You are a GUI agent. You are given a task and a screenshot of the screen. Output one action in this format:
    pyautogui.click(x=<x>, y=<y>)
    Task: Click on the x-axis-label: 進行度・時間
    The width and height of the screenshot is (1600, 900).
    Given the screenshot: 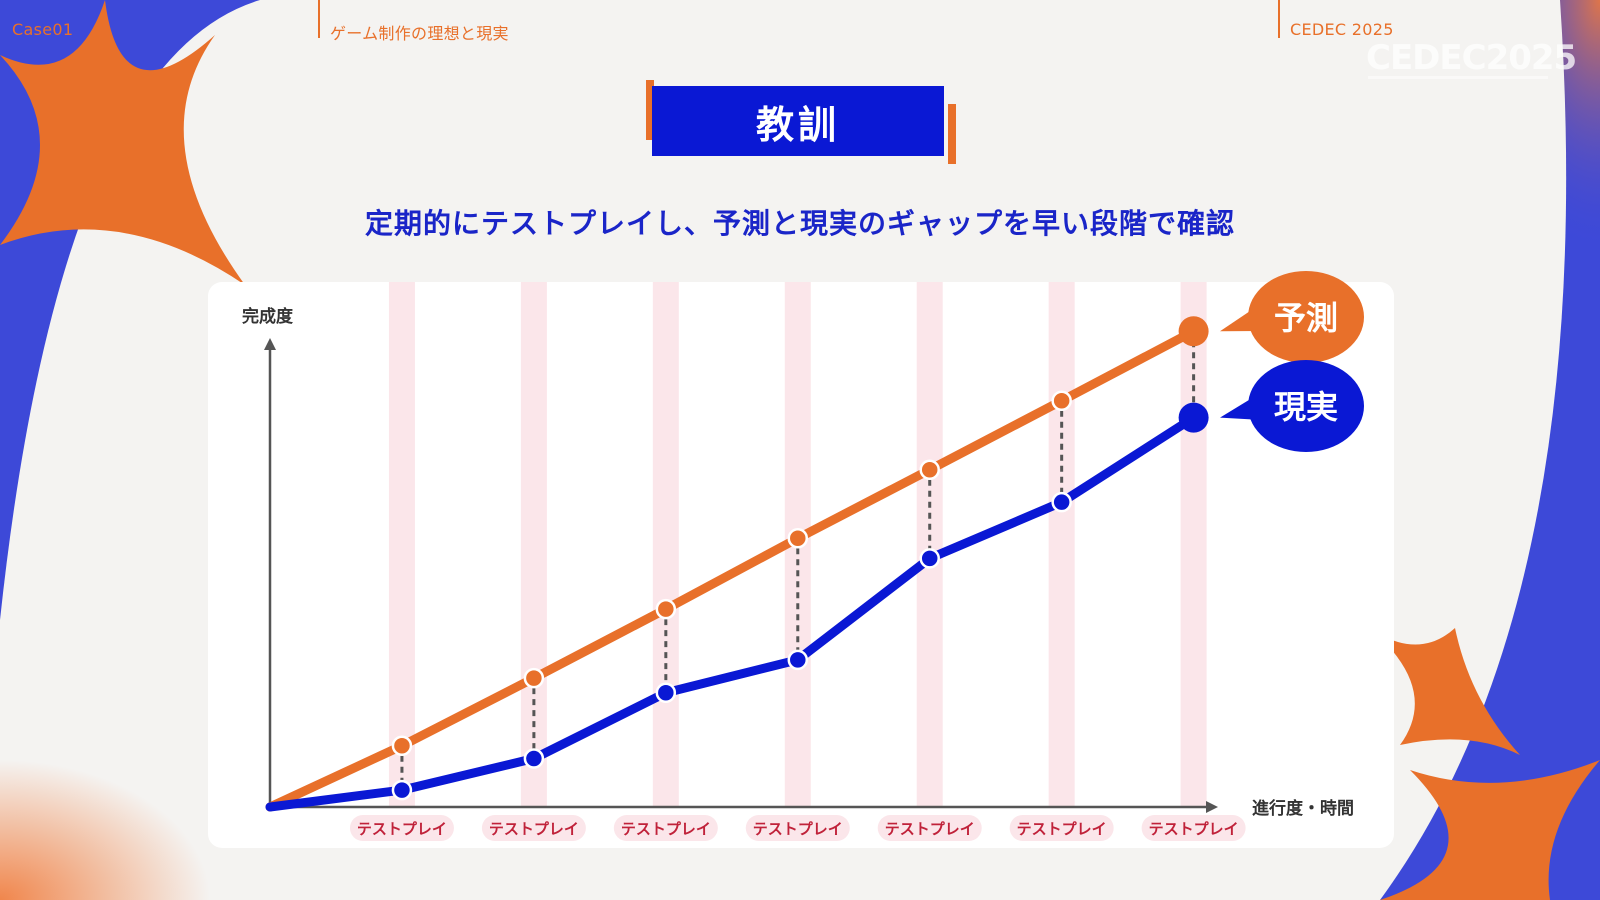 What is the action you would take?
    pyautogui.click(x=1303, y=808)
    